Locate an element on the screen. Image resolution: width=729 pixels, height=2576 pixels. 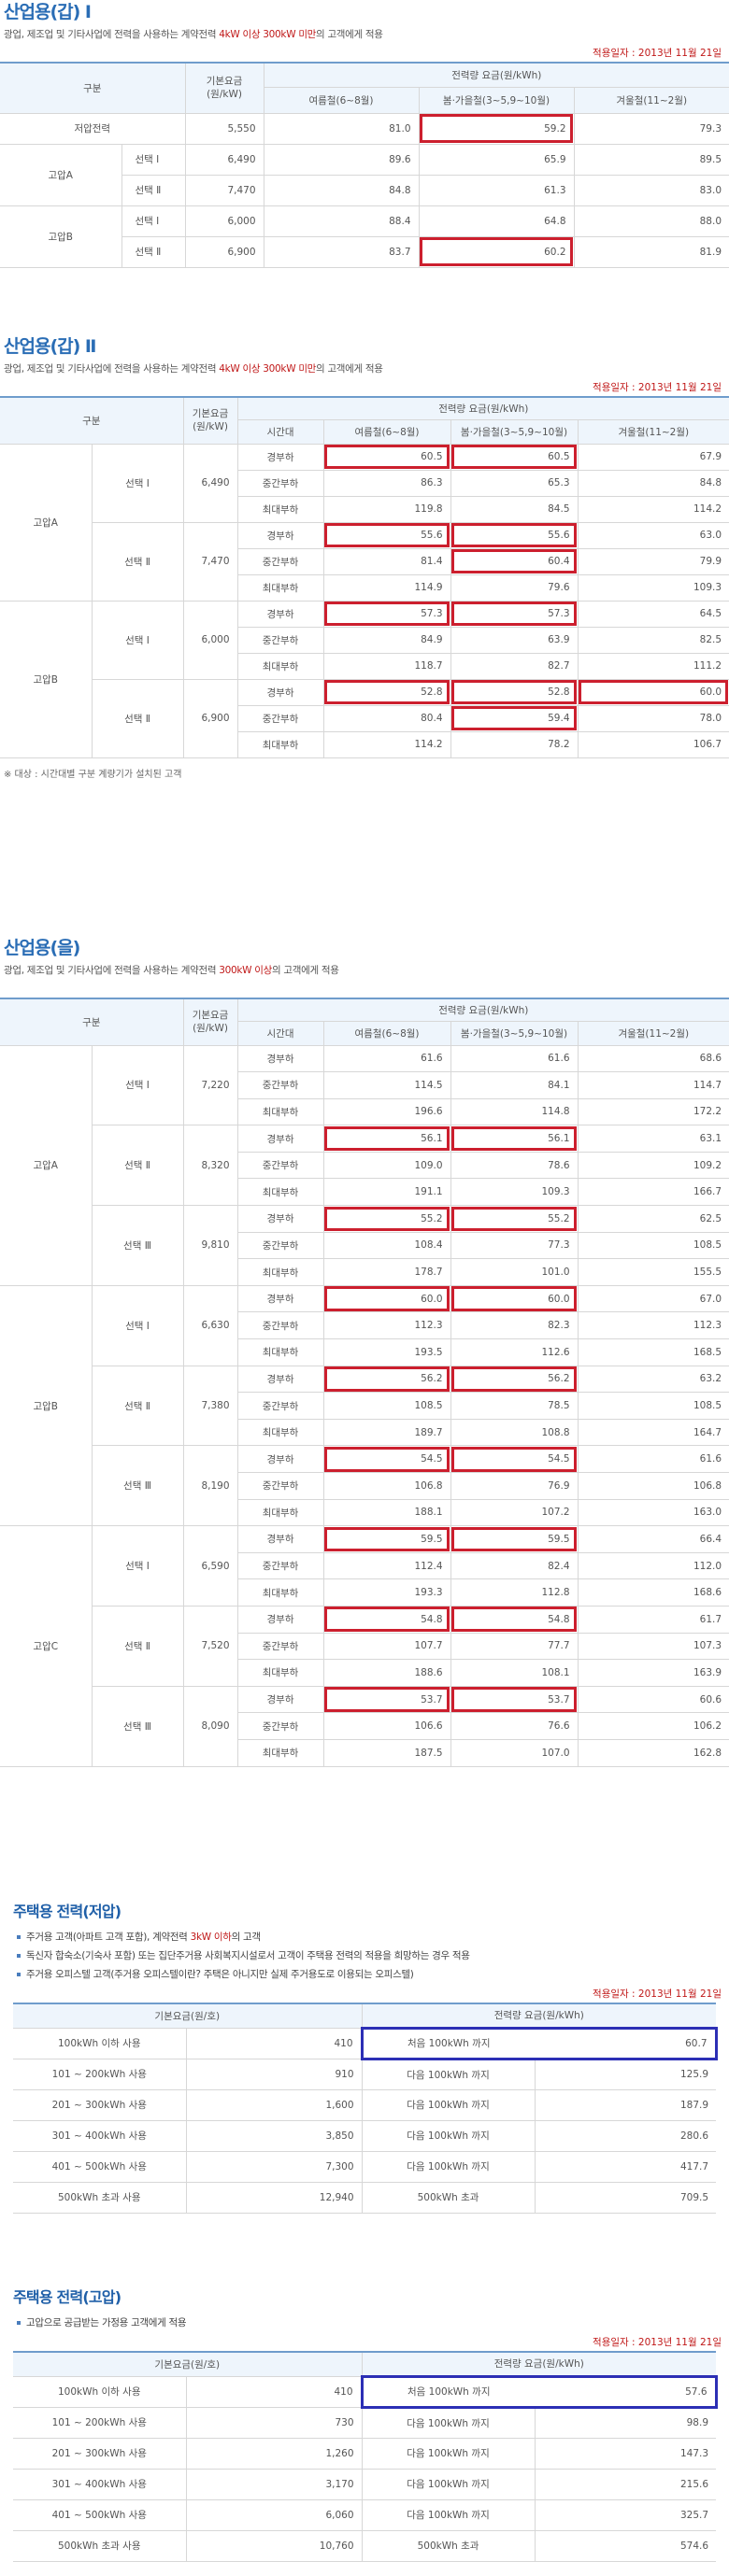
table-row: 최대부하 193.3 112.8 168.6 is located at coordinates (364, 1592).